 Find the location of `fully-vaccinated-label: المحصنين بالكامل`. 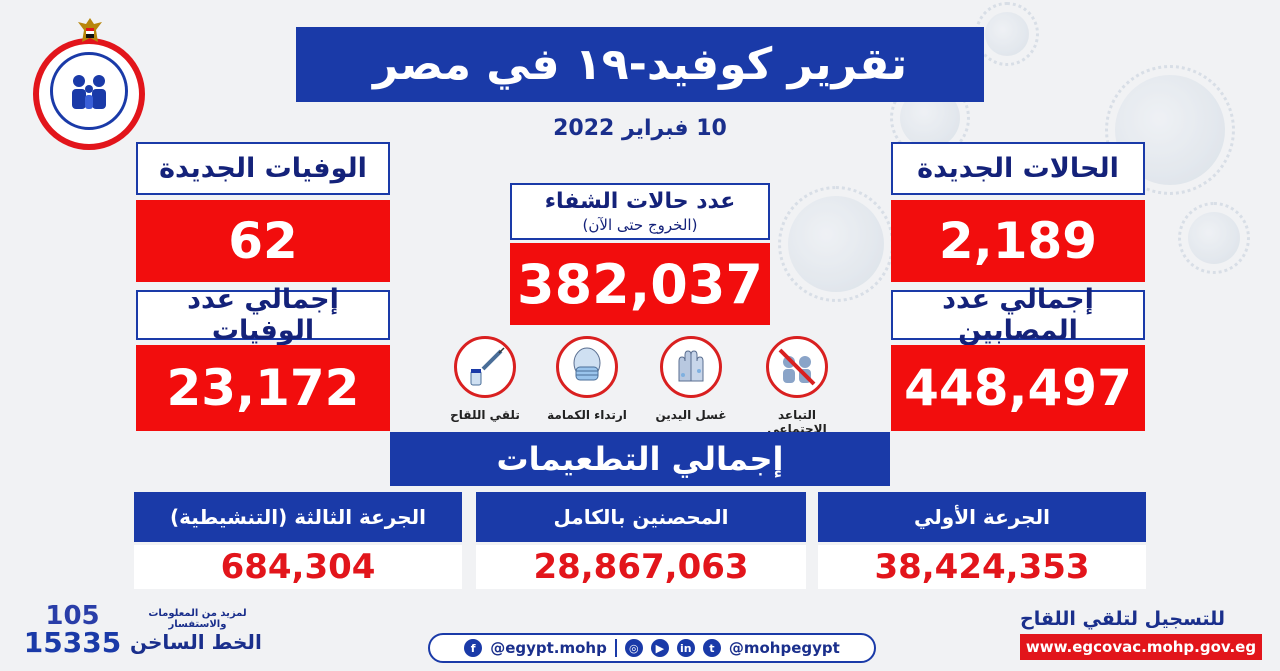

fully-vaccinated-label: المحصنين بالكامل is located at coordinates (641, 517).